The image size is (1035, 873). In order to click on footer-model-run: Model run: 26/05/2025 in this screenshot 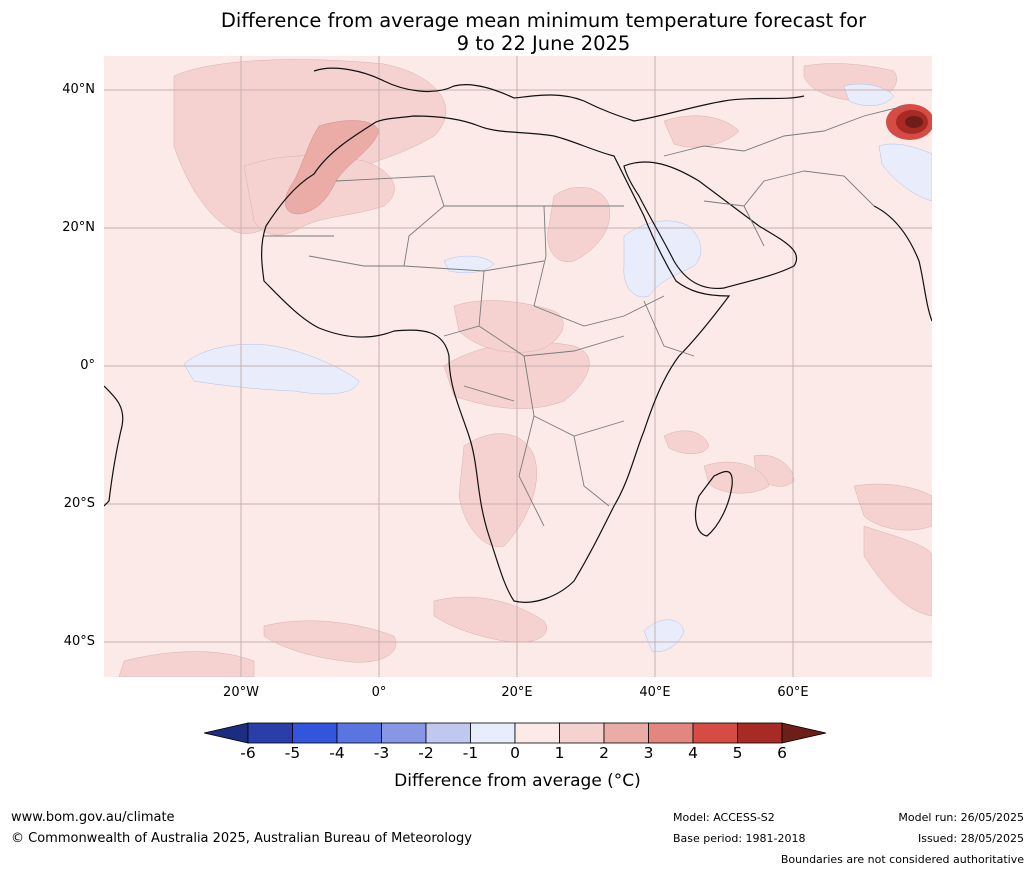, I will do `click(961, 817)`.